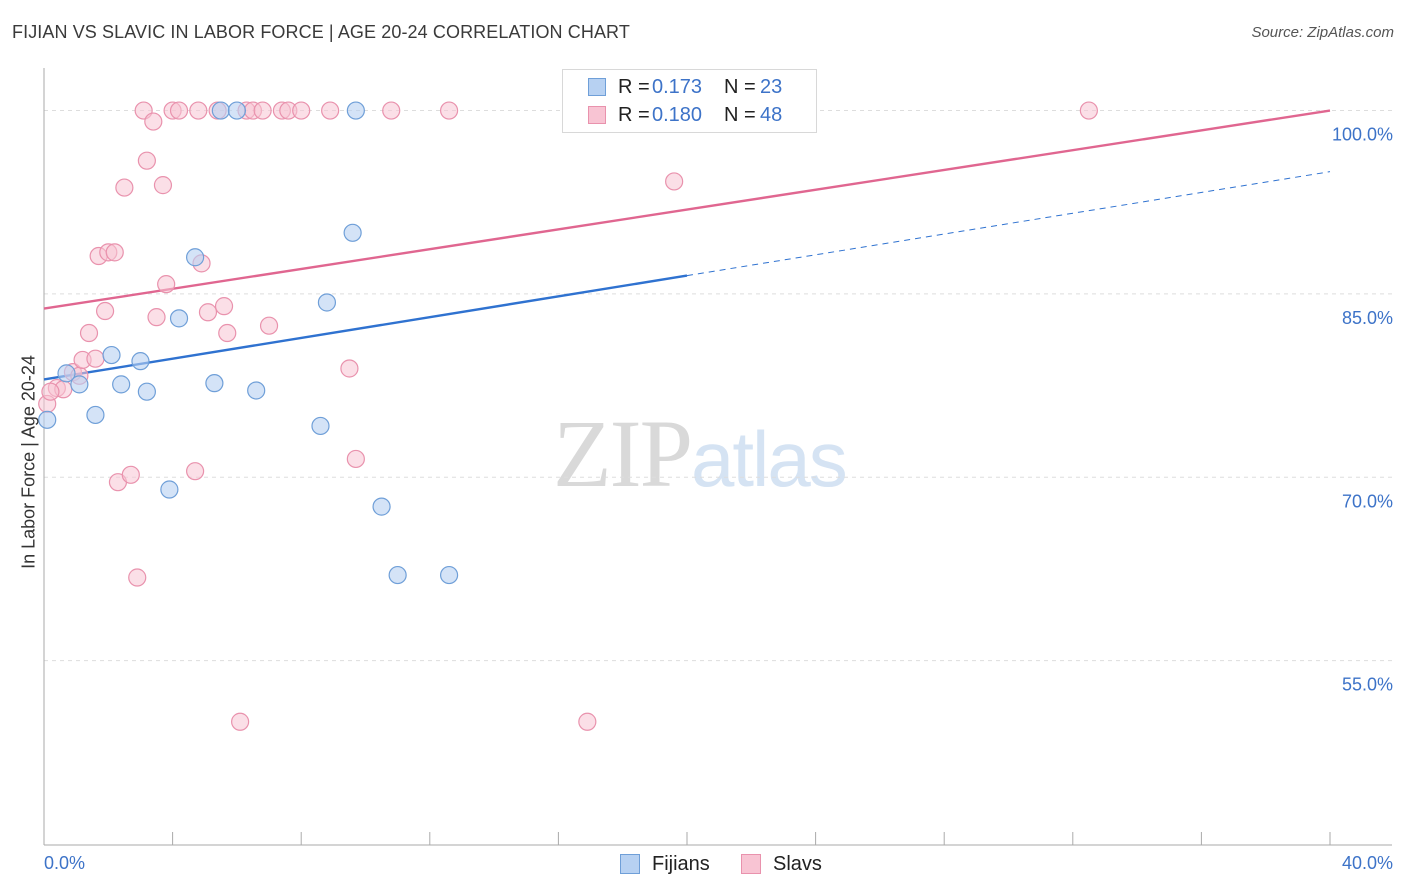 This screenshot has width=1406, height=892. Describe the element at coordinates (1362, 135) in the screenshot. I see `y-tick-label: 100.0%` at that location.